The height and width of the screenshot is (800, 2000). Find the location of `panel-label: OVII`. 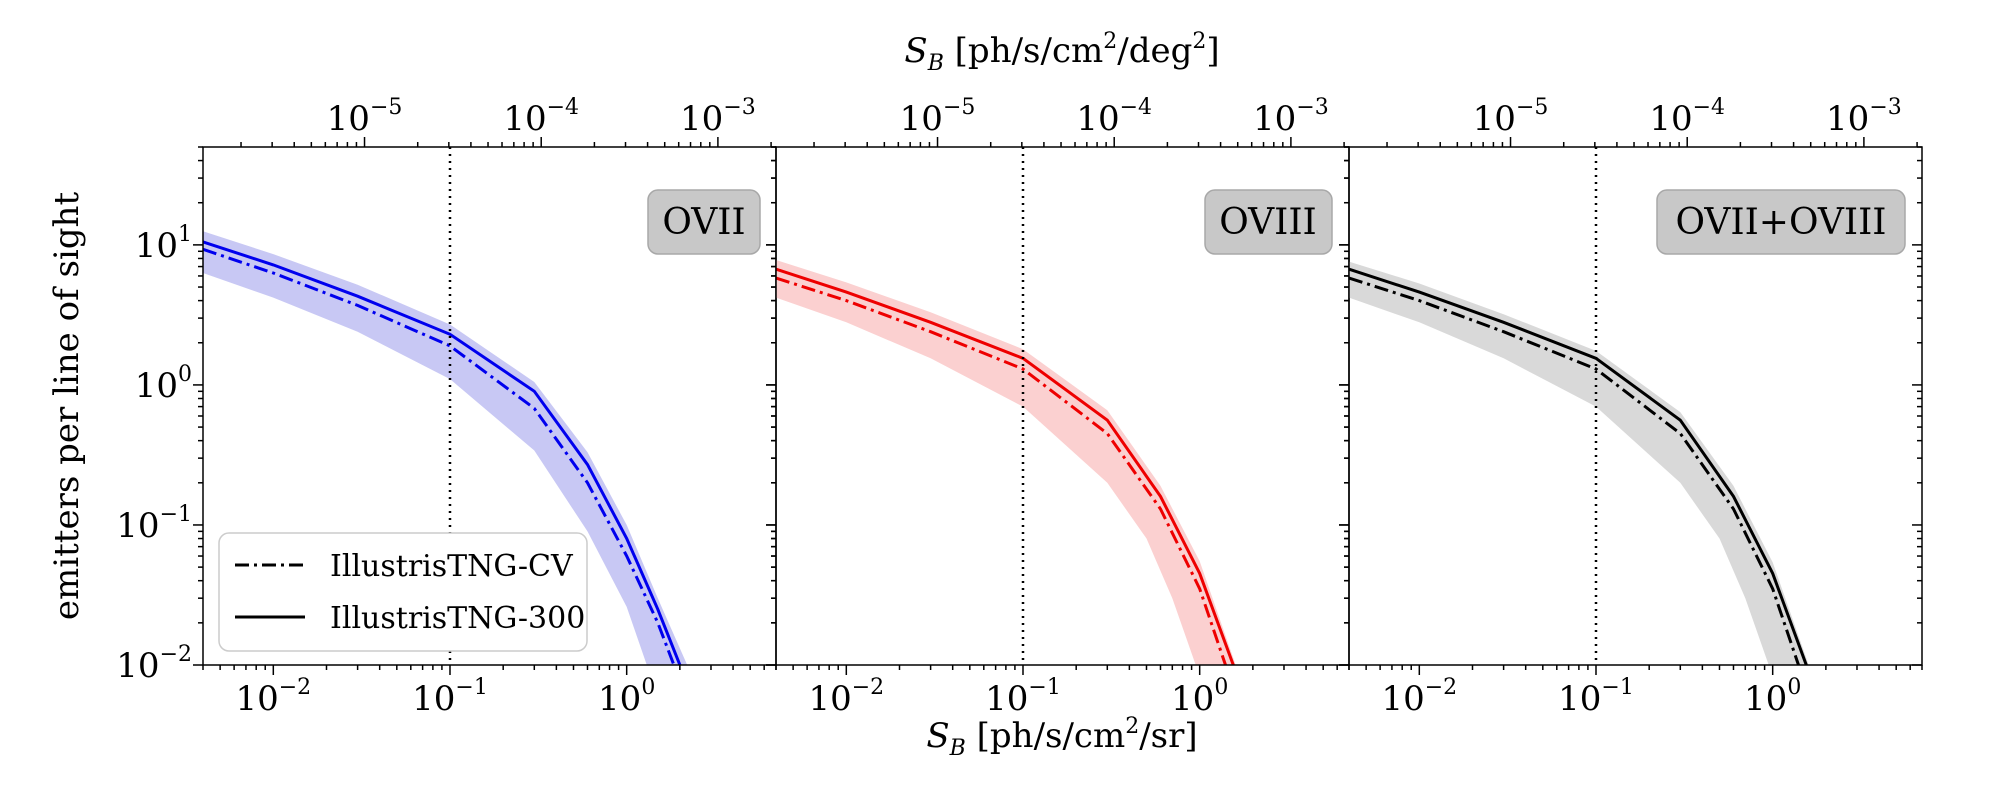

panel-label: OVII is located at coordinates (703, 222).